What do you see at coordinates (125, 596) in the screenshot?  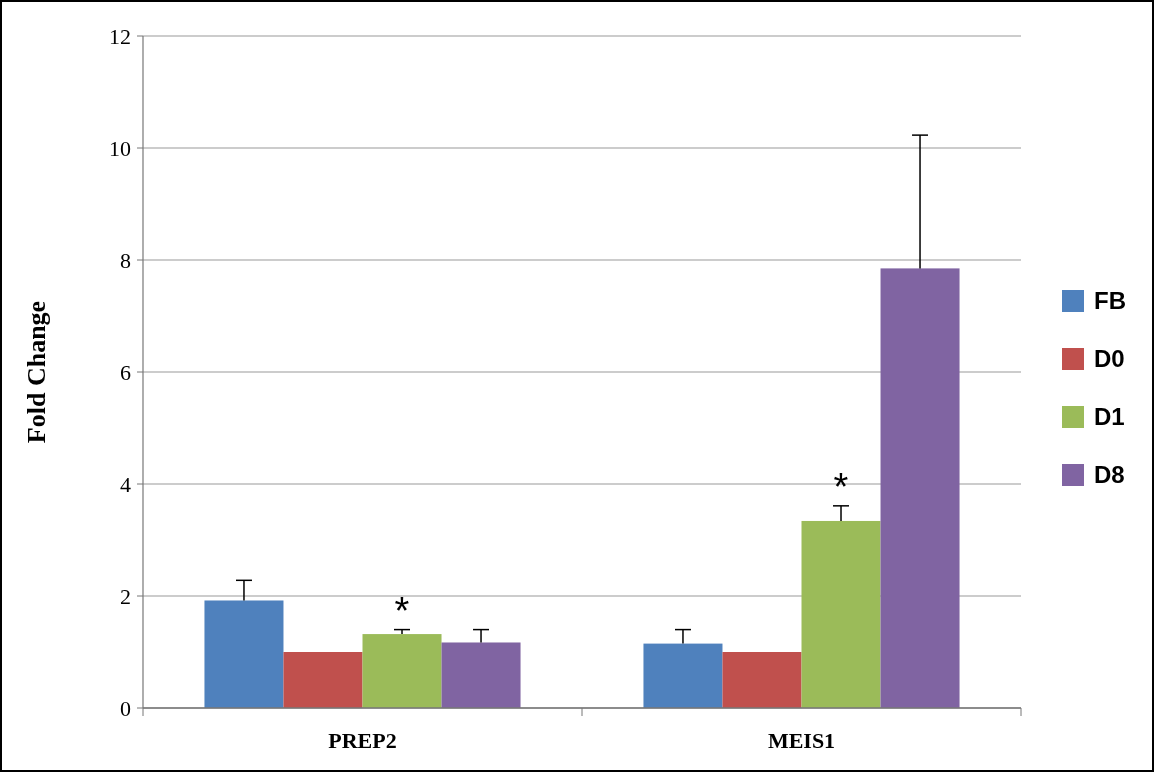 I see `y-tick-label: 2` at bounding box center [125, 596].